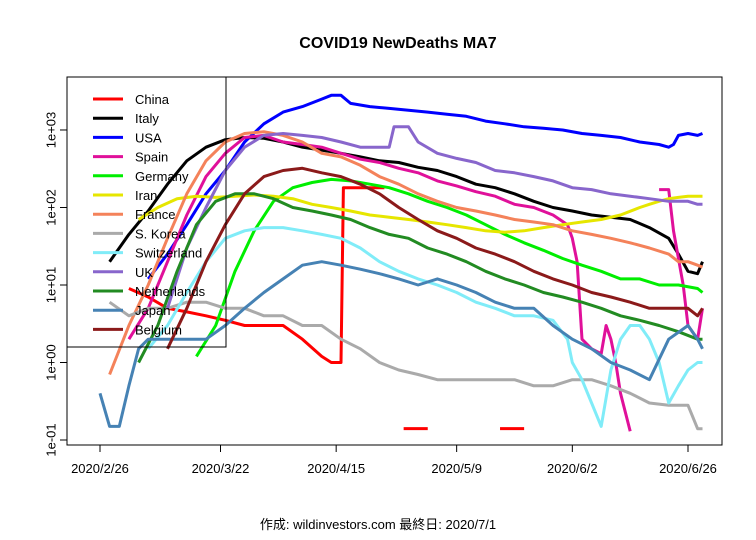  I want to click on legend-label-france: France, so click(155, 214).